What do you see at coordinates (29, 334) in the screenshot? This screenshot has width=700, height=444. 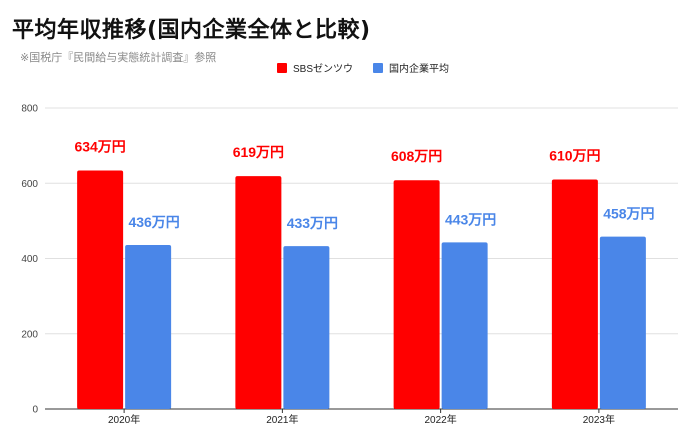 I see `y-tick-label-200: 200` at bounding box center [29, 334].